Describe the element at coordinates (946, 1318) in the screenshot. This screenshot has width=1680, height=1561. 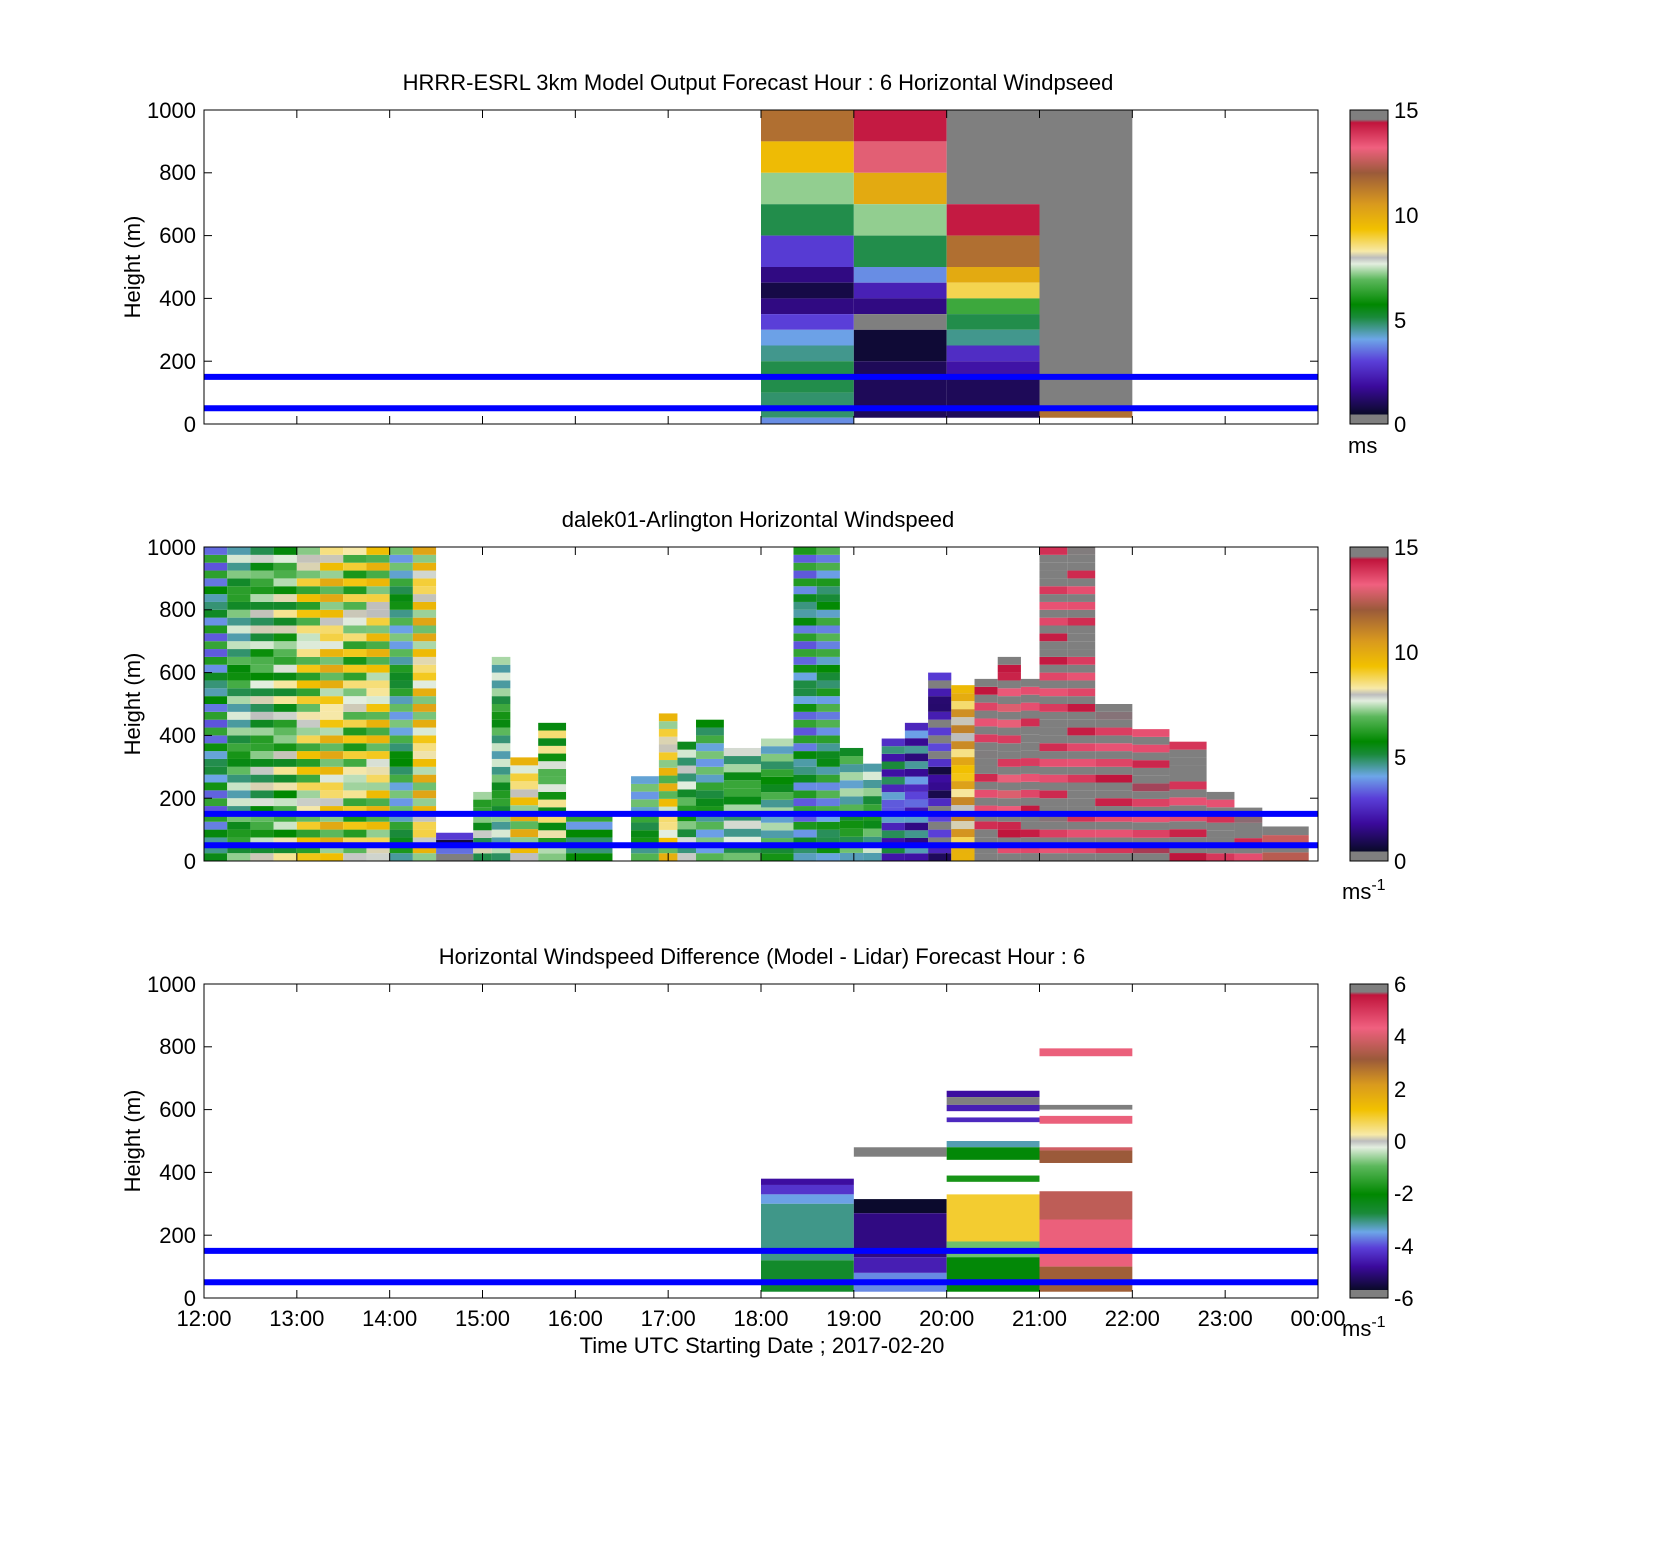
I see `x-tick-label: 20:00` at that location.